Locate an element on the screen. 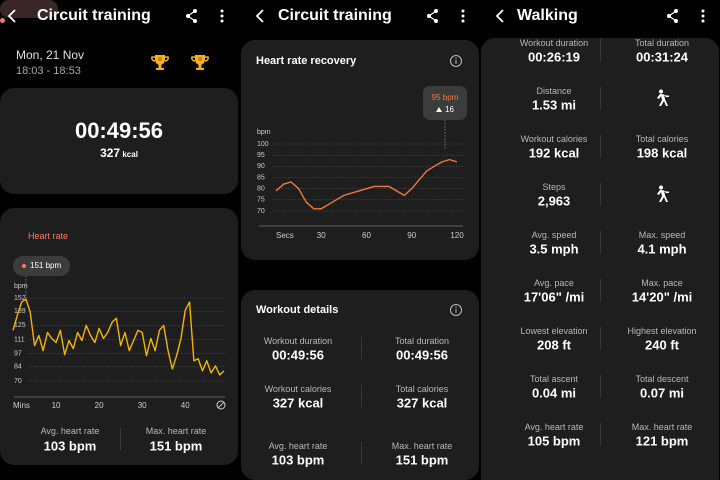  stat-label: Avg. pace is located at coordinates (554, 283).